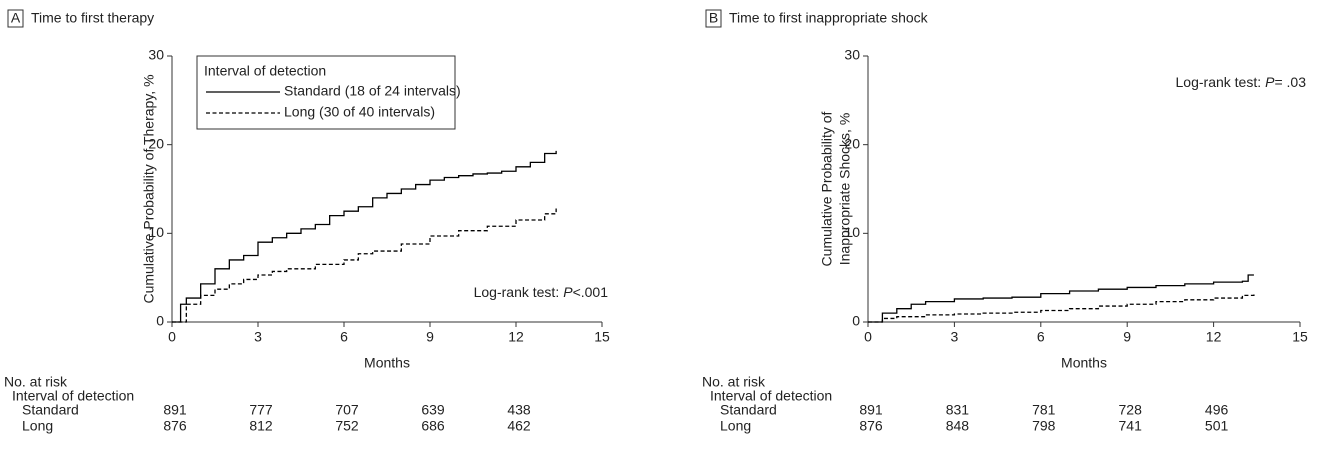  I want to click on risk-count: 781, so click(1044, 410).